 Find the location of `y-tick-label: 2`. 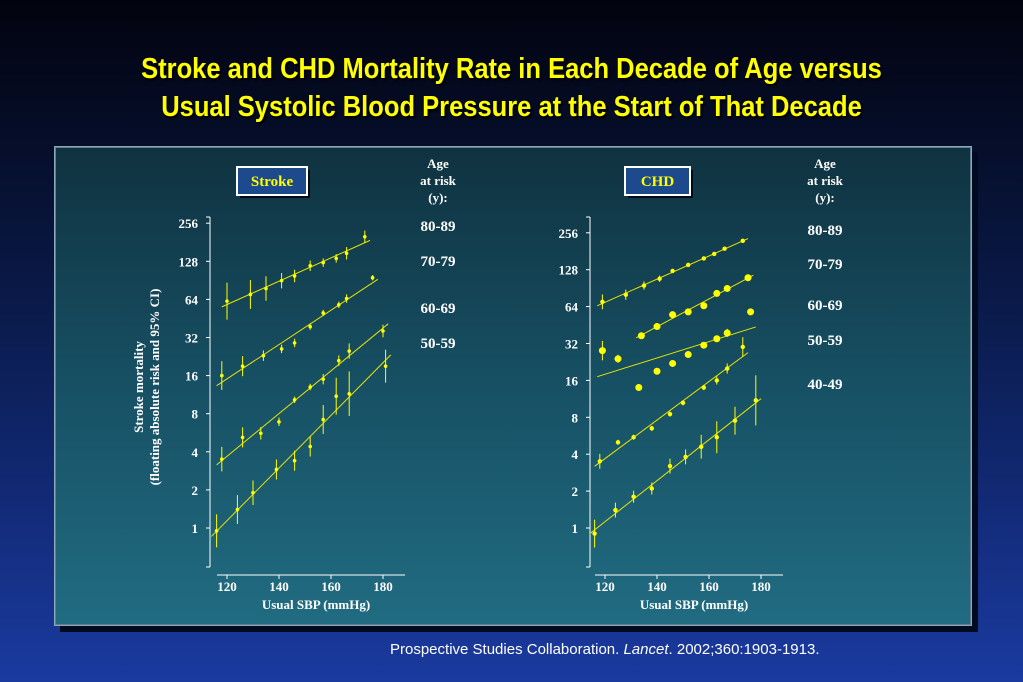

y-tick-label: 2 is located at coordinates (195, 490).